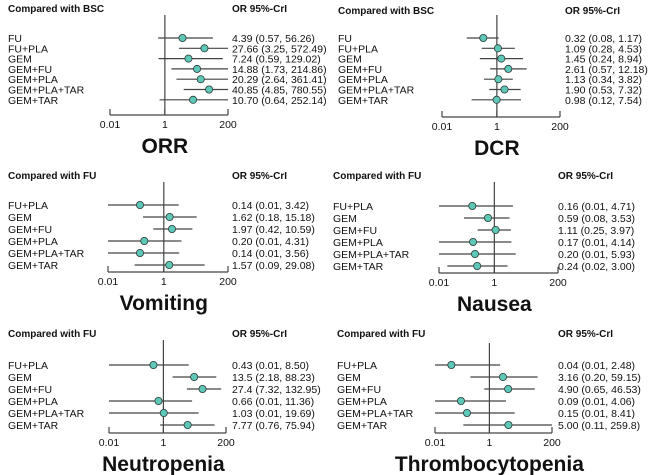  What do you see at coordinates (163, 464) in the screenshot?
I see `panel-title: Neutropenia` at bounding box center [163, 464].